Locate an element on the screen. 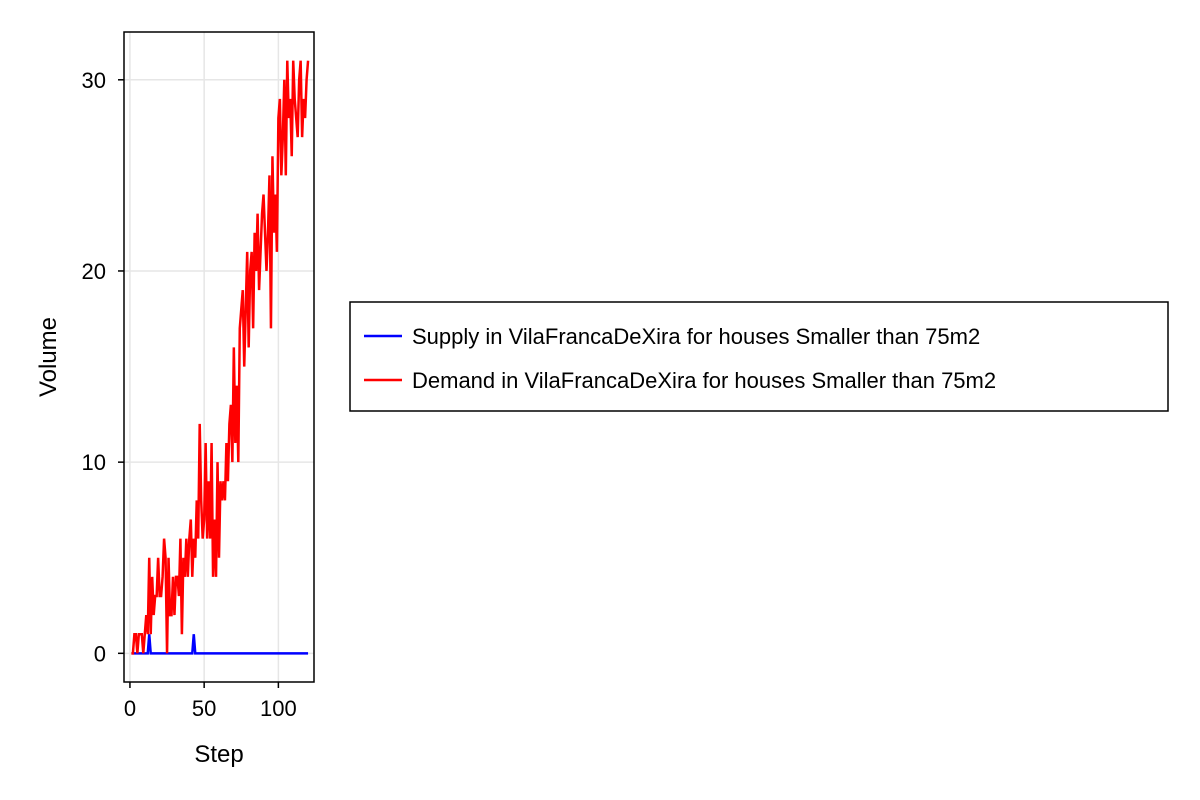 Image resolution: width=1200 pixels, height=800 pixels. demand-series-line is located at coordinates (220, 357).